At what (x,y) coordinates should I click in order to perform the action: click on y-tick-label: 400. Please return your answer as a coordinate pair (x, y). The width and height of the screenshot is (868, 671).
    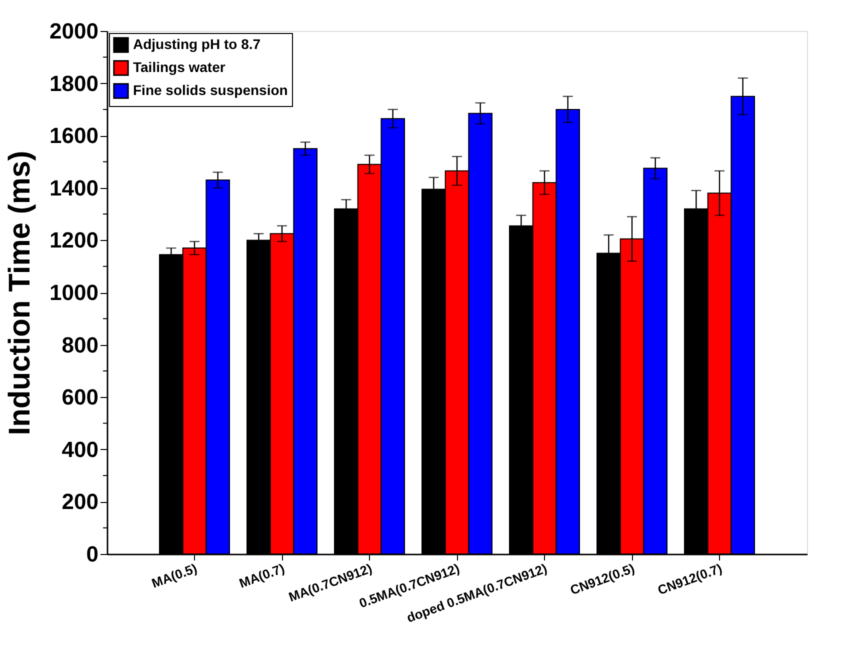
    Looking at the image, I should click on (80, 449).